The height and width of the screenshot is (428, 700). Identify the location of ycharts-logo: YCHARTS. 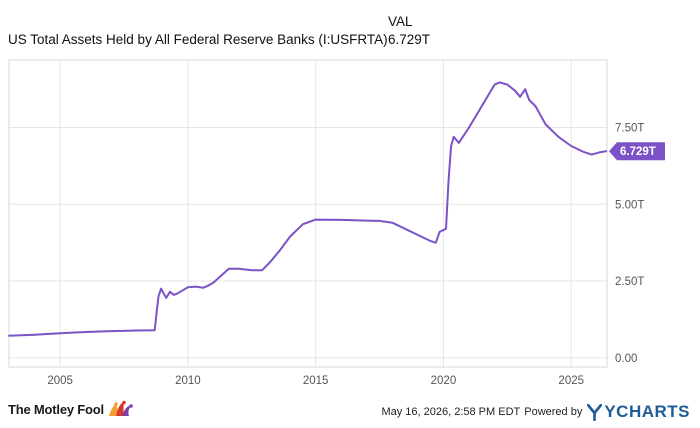
(638, 412).